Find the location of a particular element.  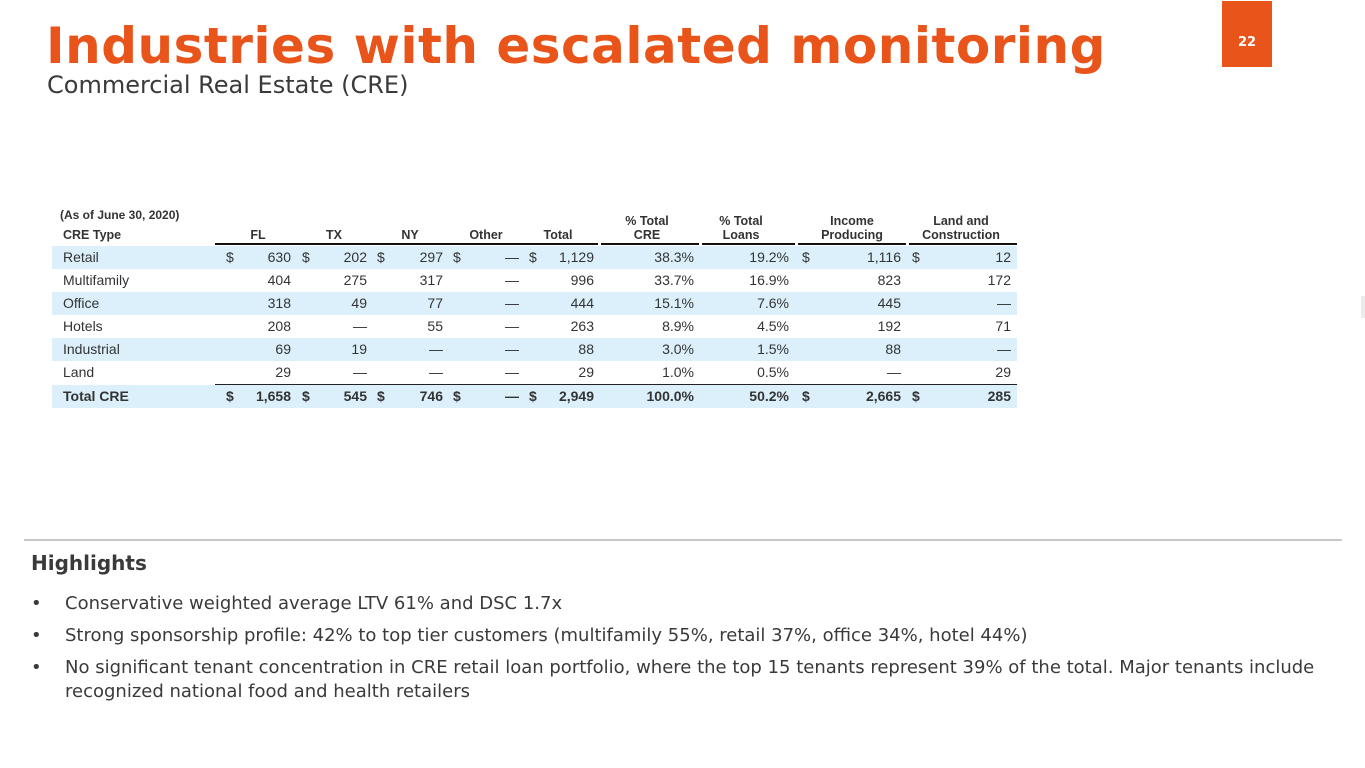

cell-total: 263 is located at coordinates (582, 326).